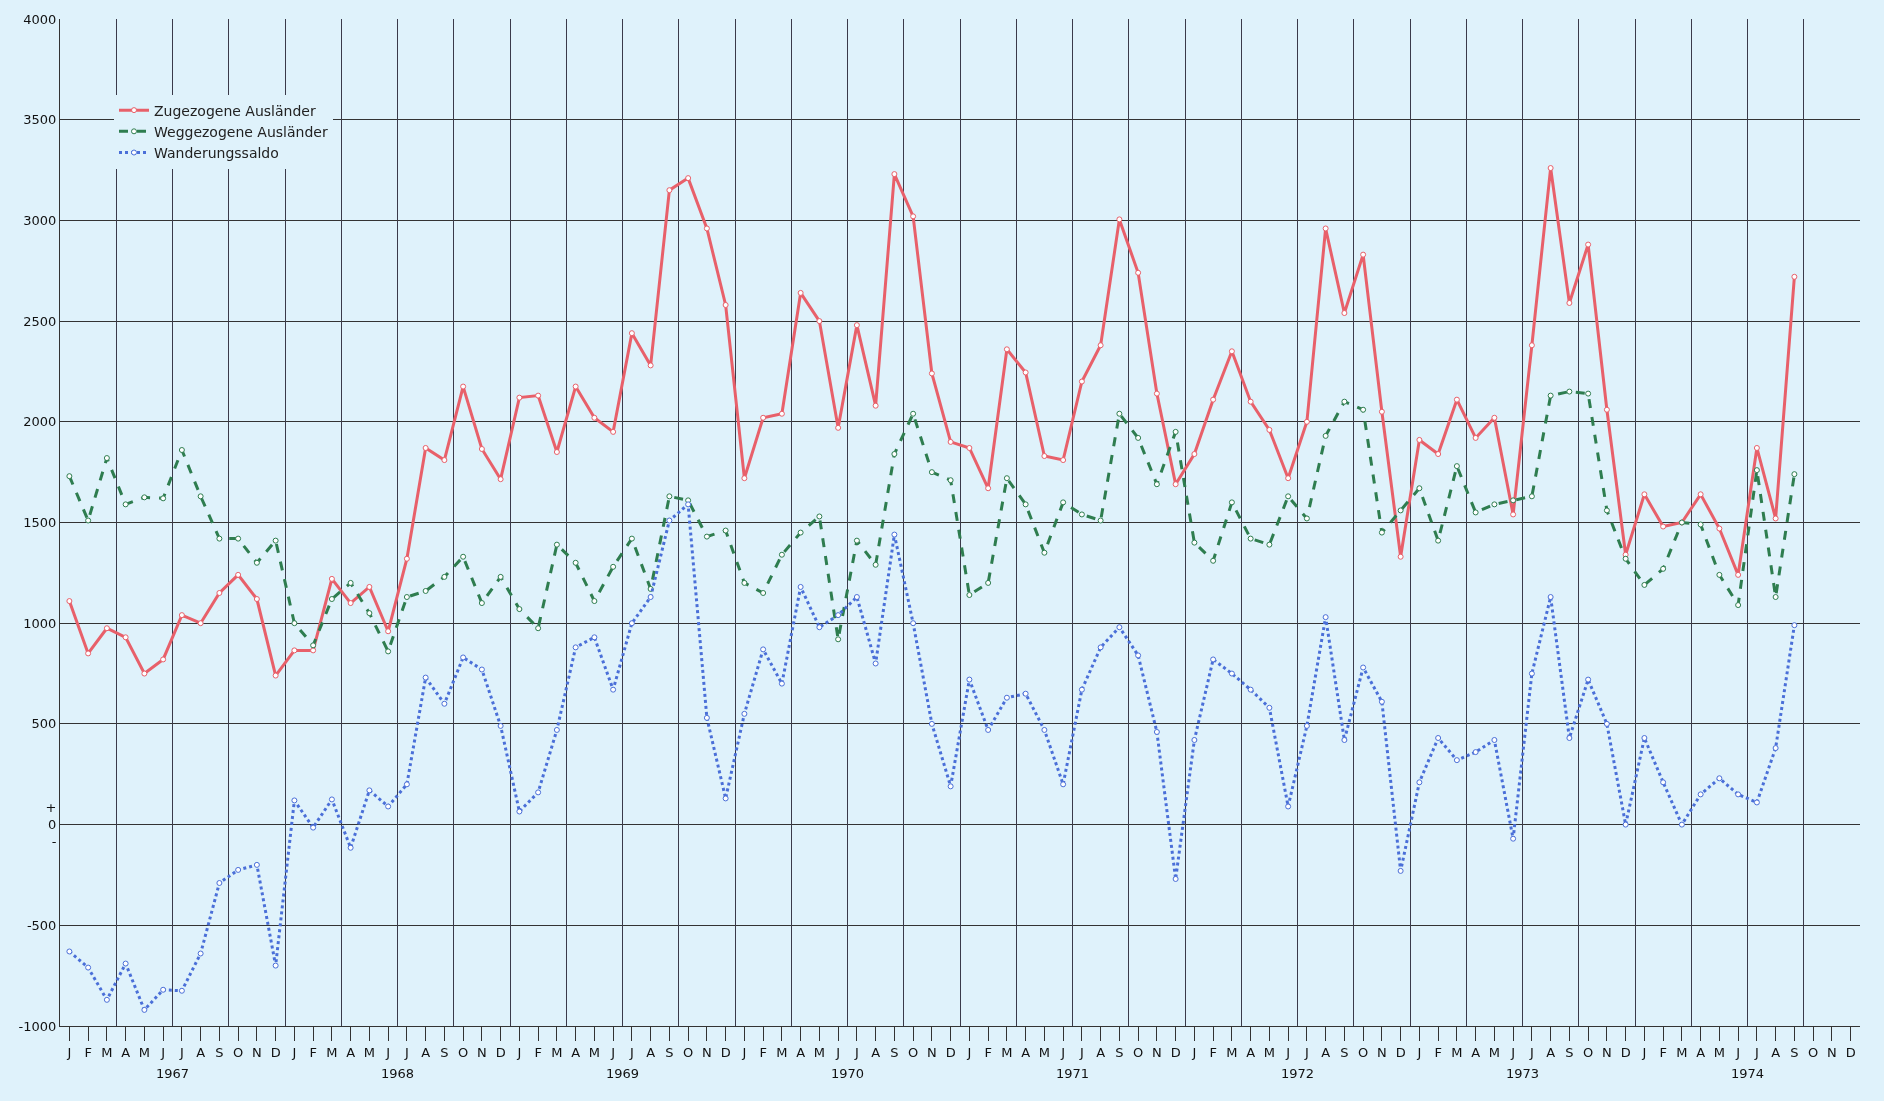  I want to click on text: 1974, so click(1748, 1073).